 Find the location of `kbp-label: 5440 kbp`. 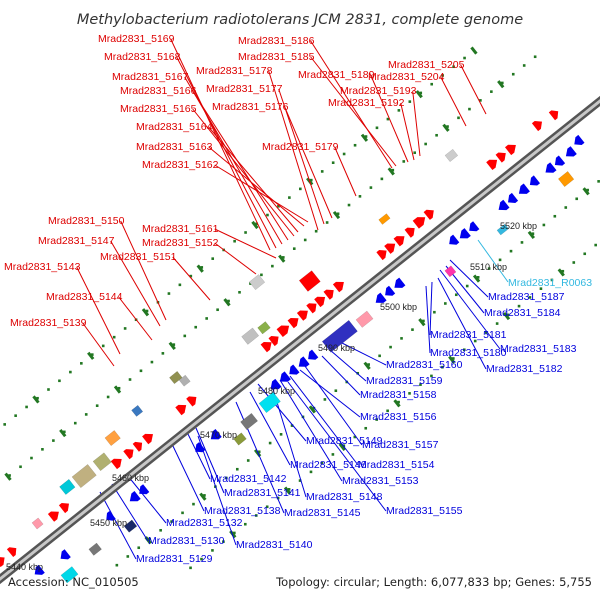

kbp-label: 5440 kbp is located at coordinates (24, 567).